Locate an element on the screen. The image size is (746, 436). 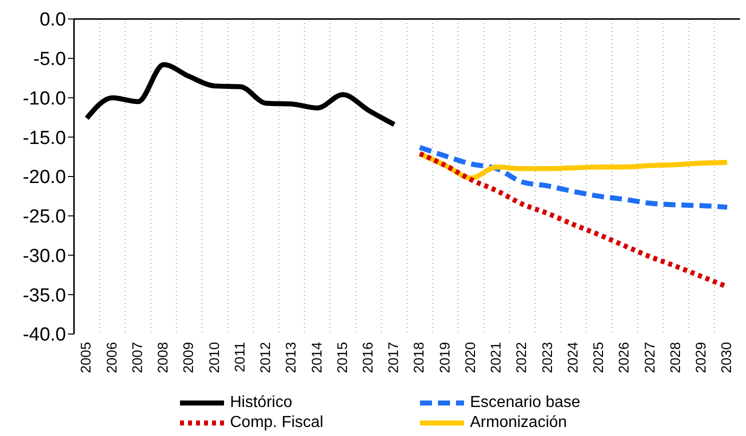
x-tick-label: 2009 is located at coordinates (188, 358).